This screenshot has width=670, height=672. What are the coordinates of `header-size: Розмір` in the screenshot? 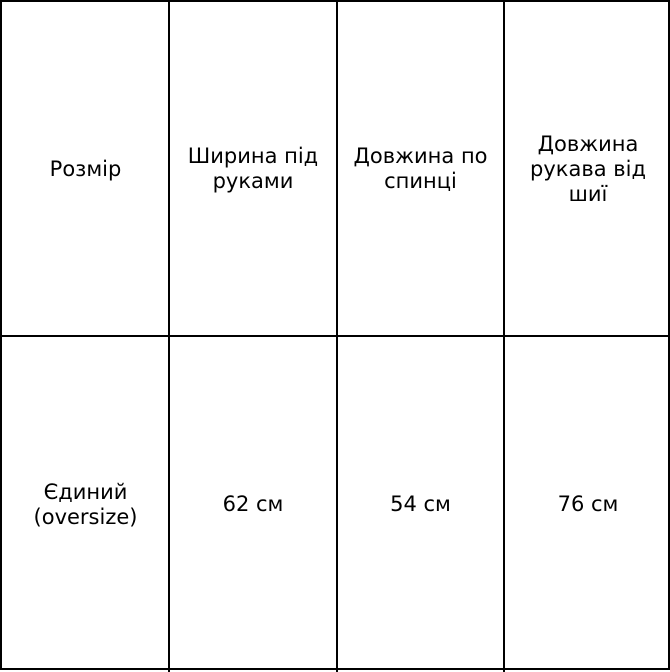 It's located at (85, 168).